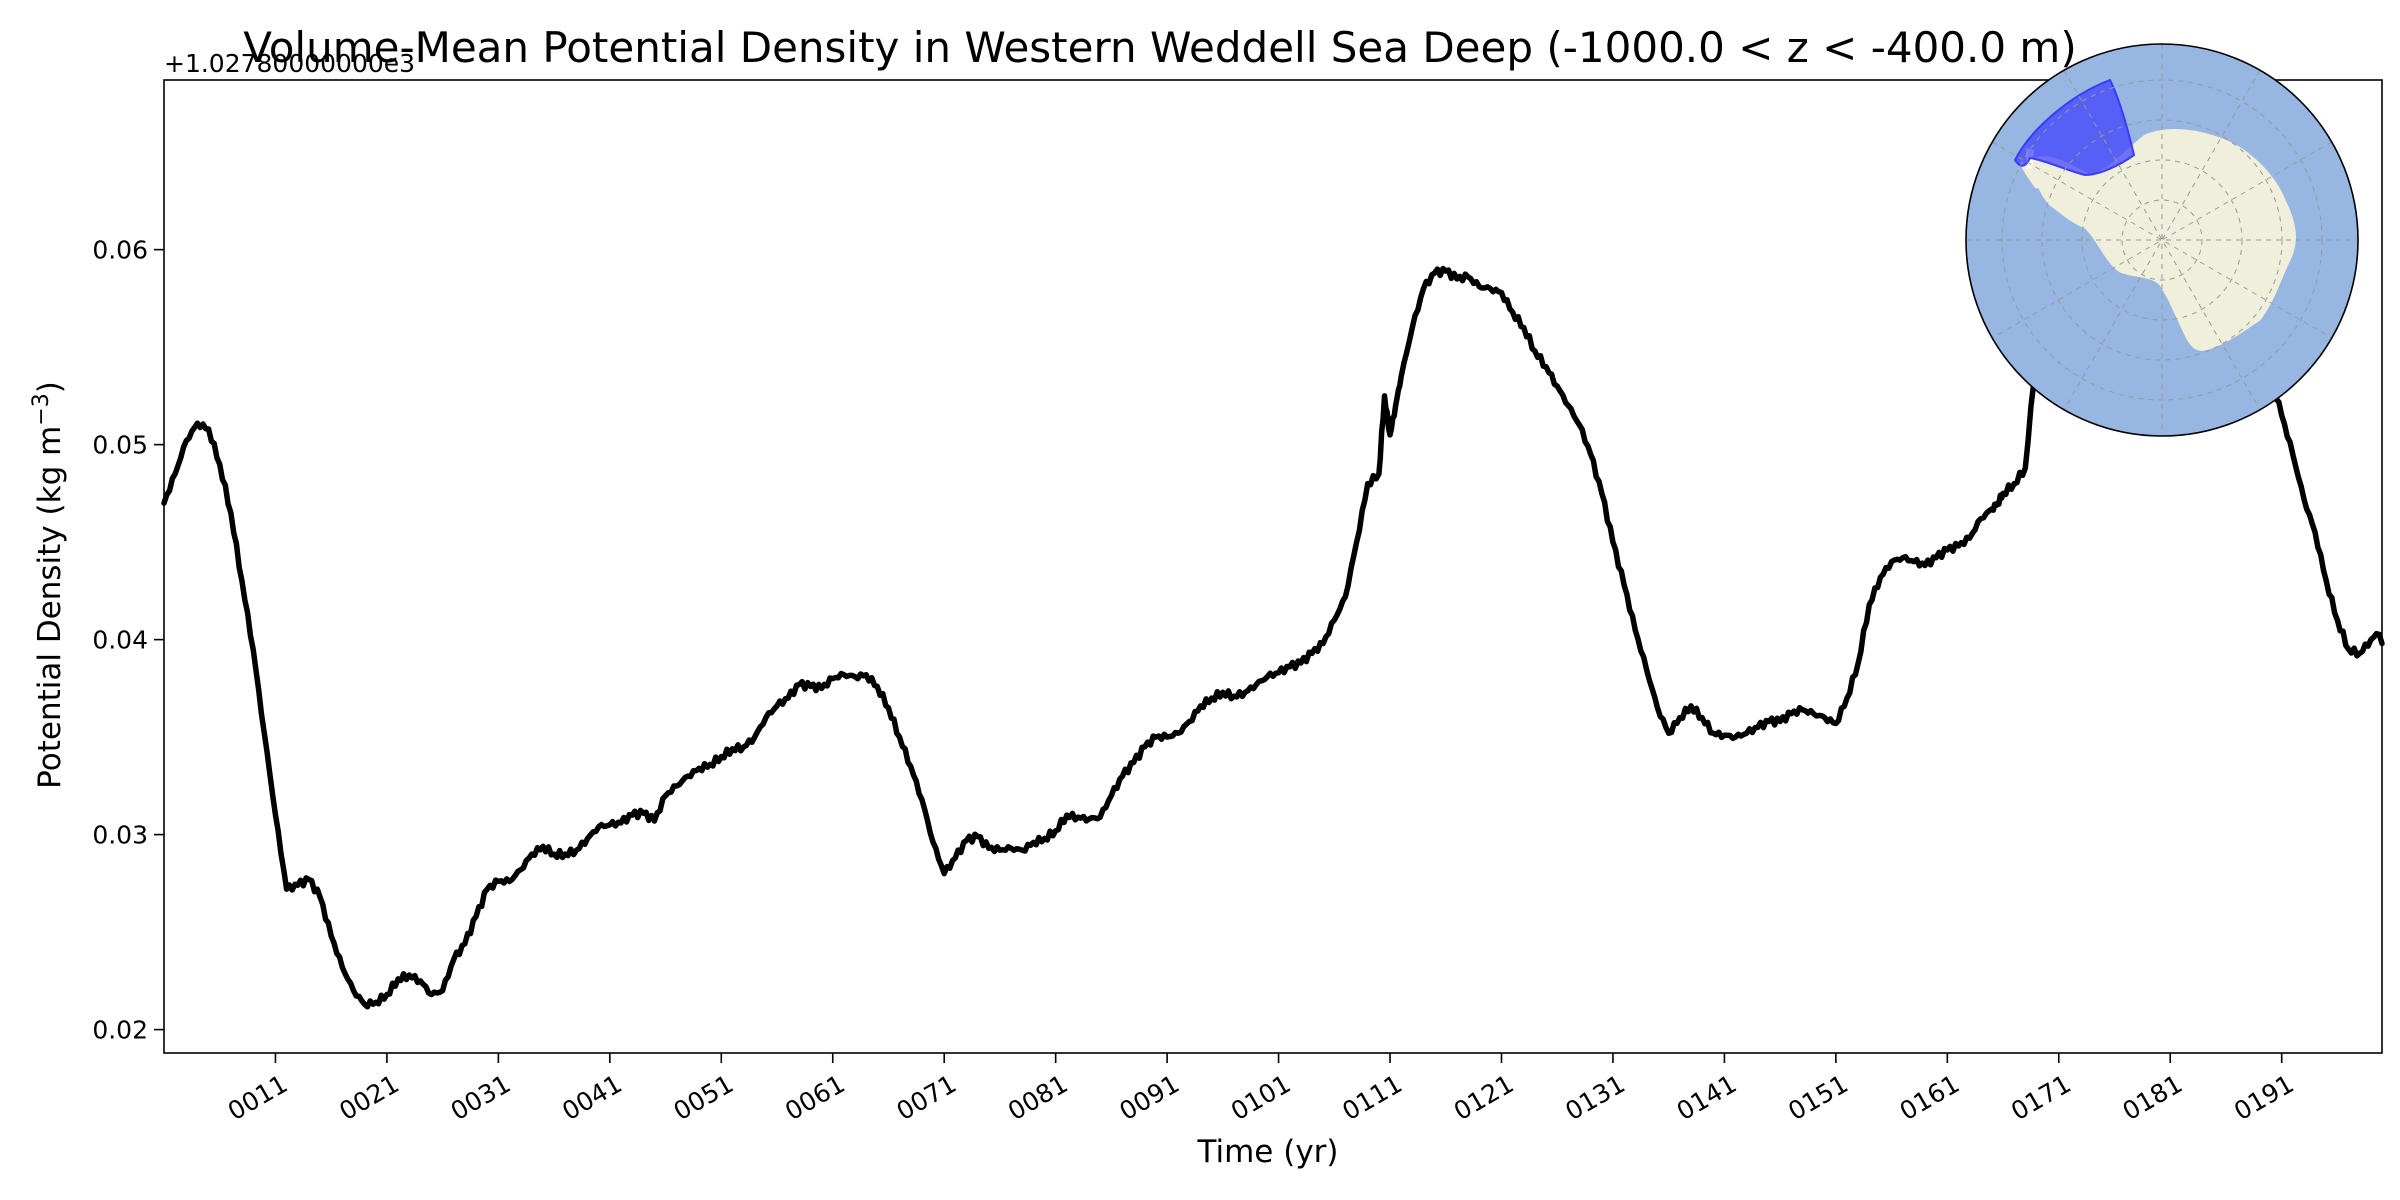  What do you see at coordinates (50, 387) in the screenshot?
I see `y-axis-label-close: )` at bounding box center [50, 387].